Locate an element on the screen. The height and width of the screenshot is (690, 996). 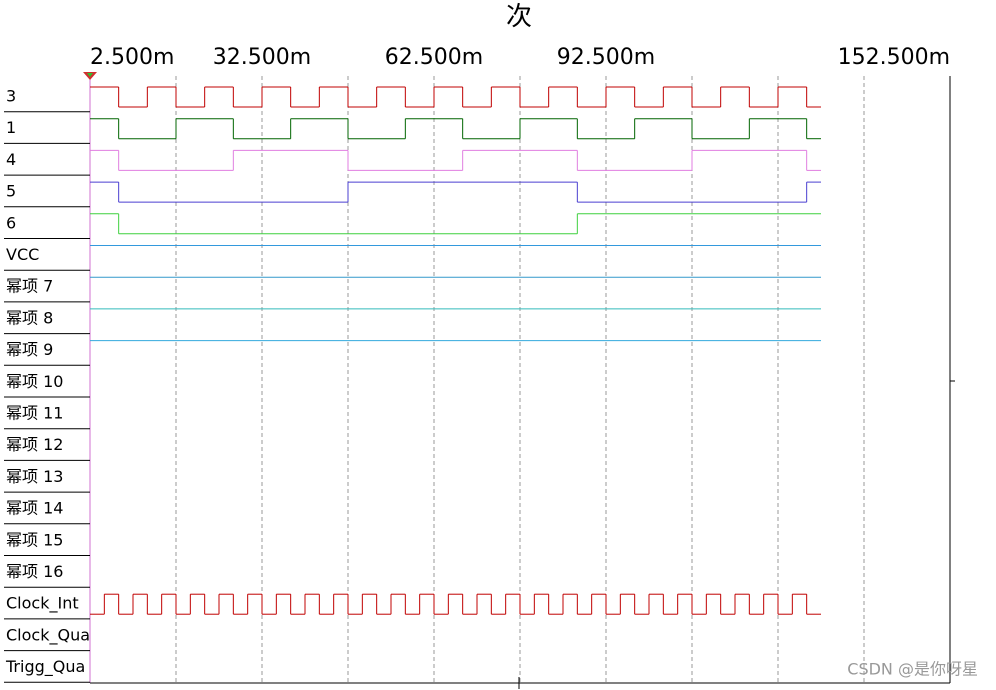
signal-name: 1 is located at coordinates (11, 127).